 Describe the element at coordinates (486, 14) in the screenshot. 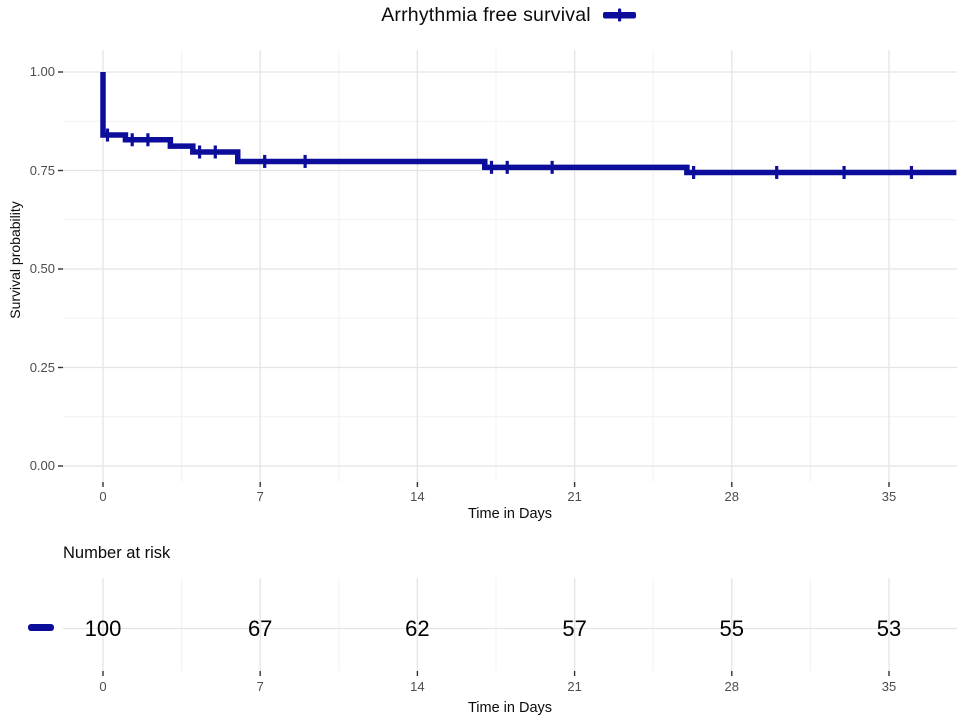

I see `chart-title: Arrhythmia free survival` at that location.